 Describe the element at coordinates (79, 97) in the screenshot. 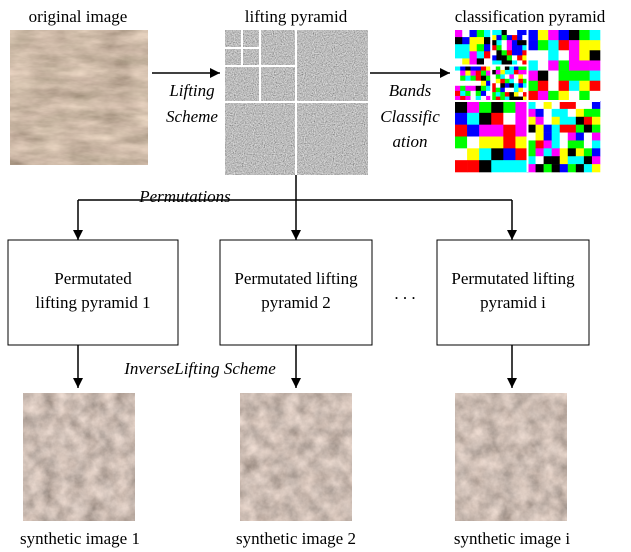

I see `original-image` at that location.